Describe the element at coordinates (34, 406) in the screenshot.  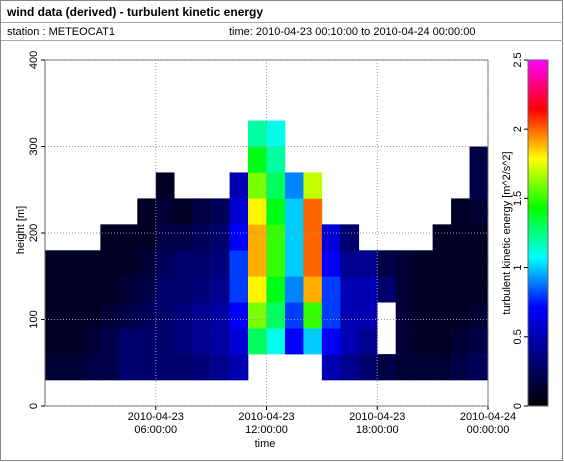
I see `y-tick-label: 0` at that location.